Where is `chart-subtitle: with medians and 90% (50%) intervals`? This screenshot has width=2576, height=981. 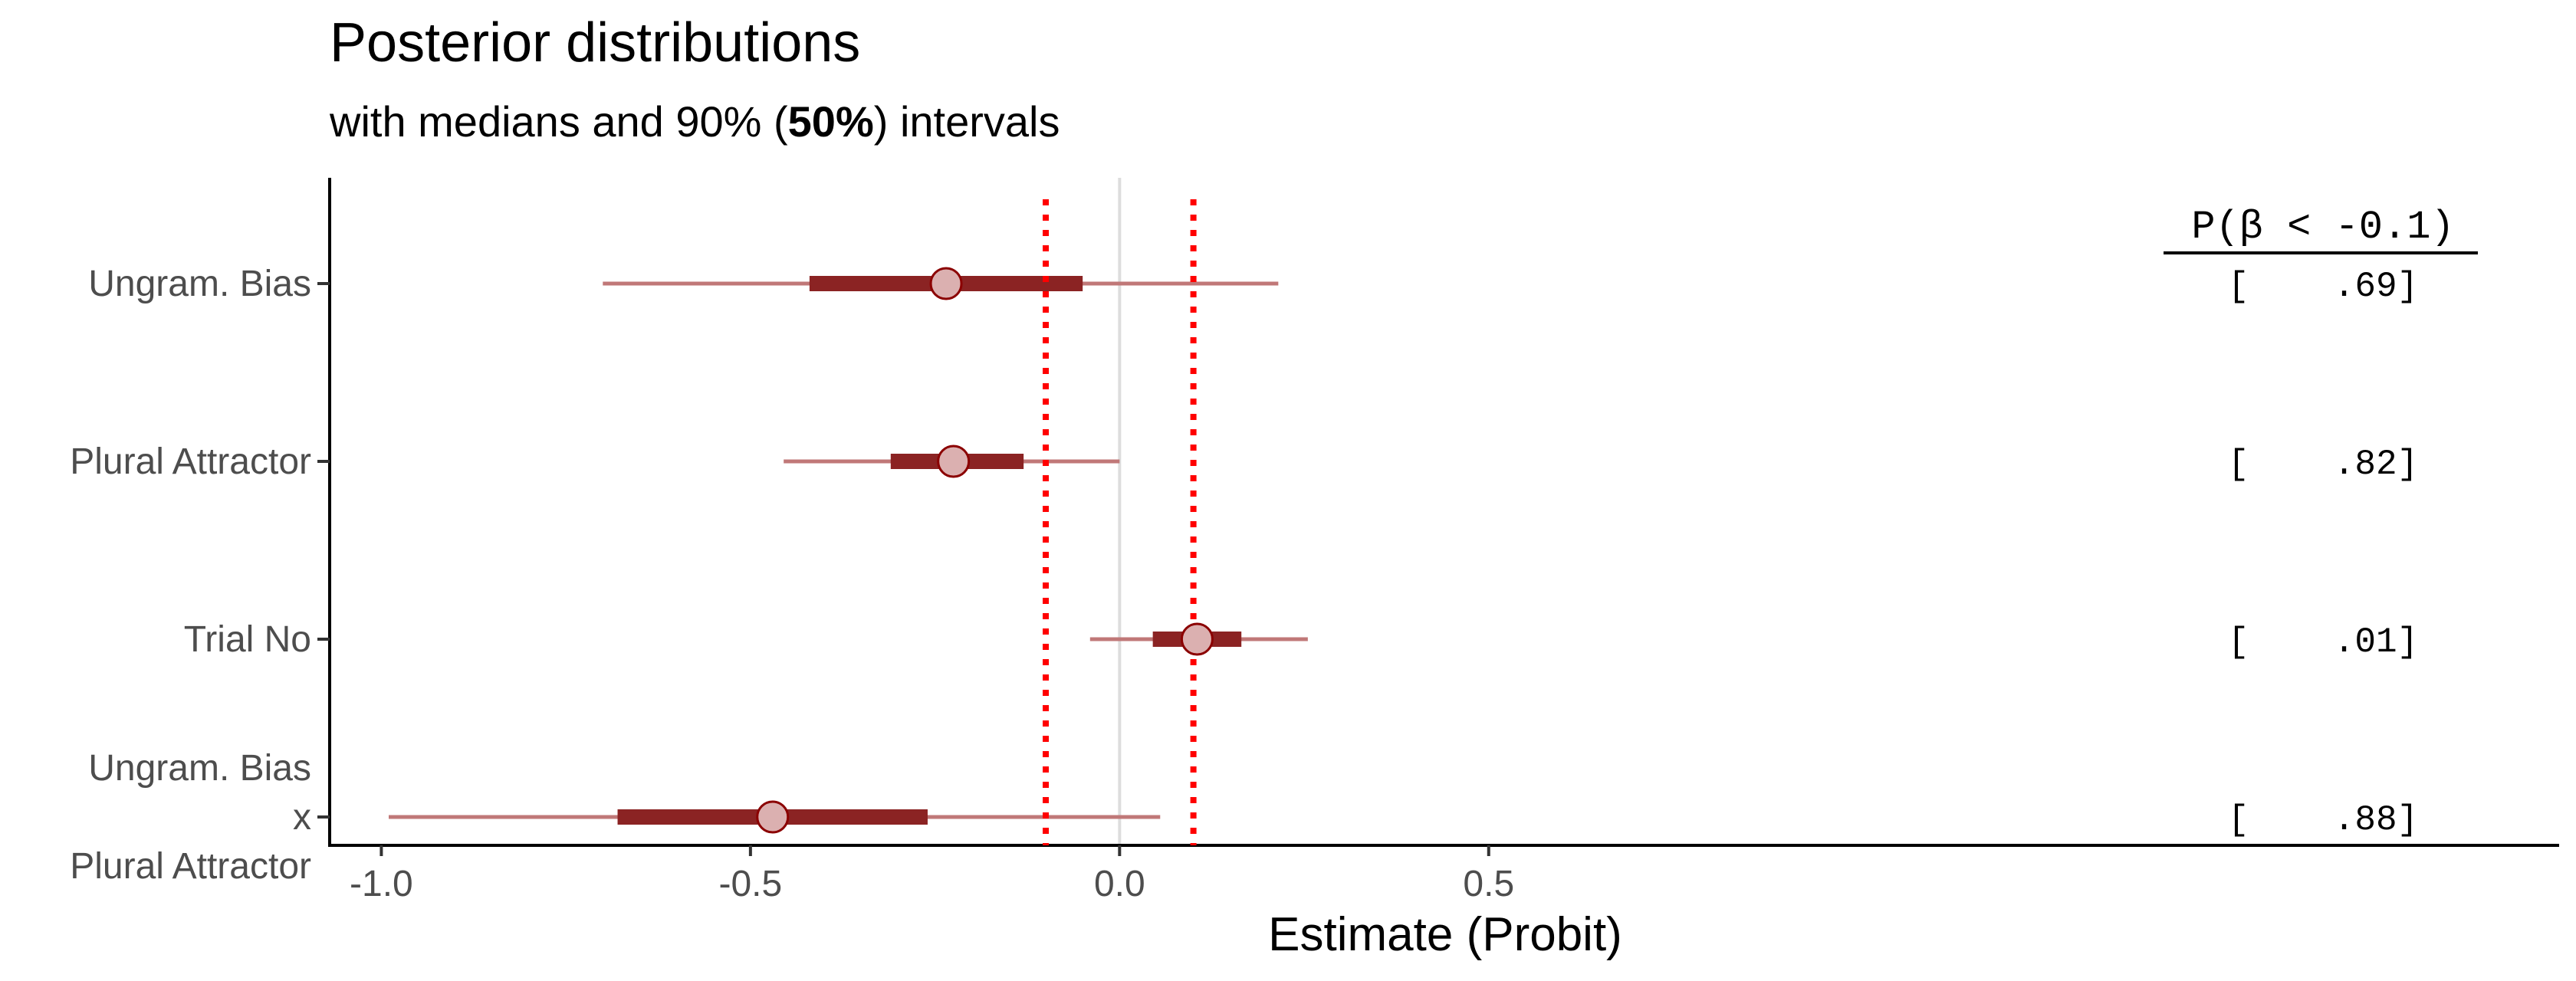 chart-subtitle: with medians and 90% (50%) intervals is located at coordinates (695, 121).